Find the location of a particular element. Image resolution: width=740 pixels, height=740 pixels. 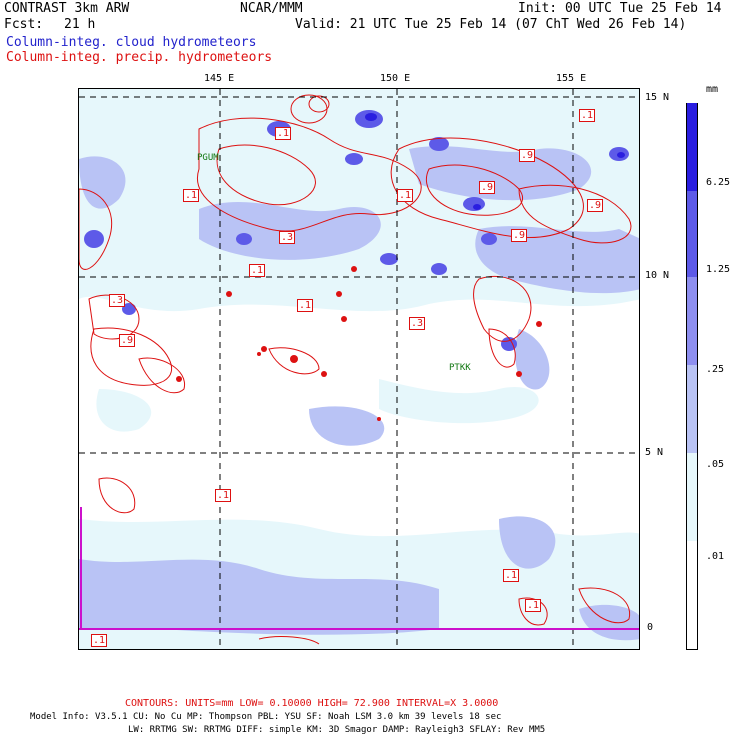

lat-label-10n: 10 N is located at coordinates (657, 275).